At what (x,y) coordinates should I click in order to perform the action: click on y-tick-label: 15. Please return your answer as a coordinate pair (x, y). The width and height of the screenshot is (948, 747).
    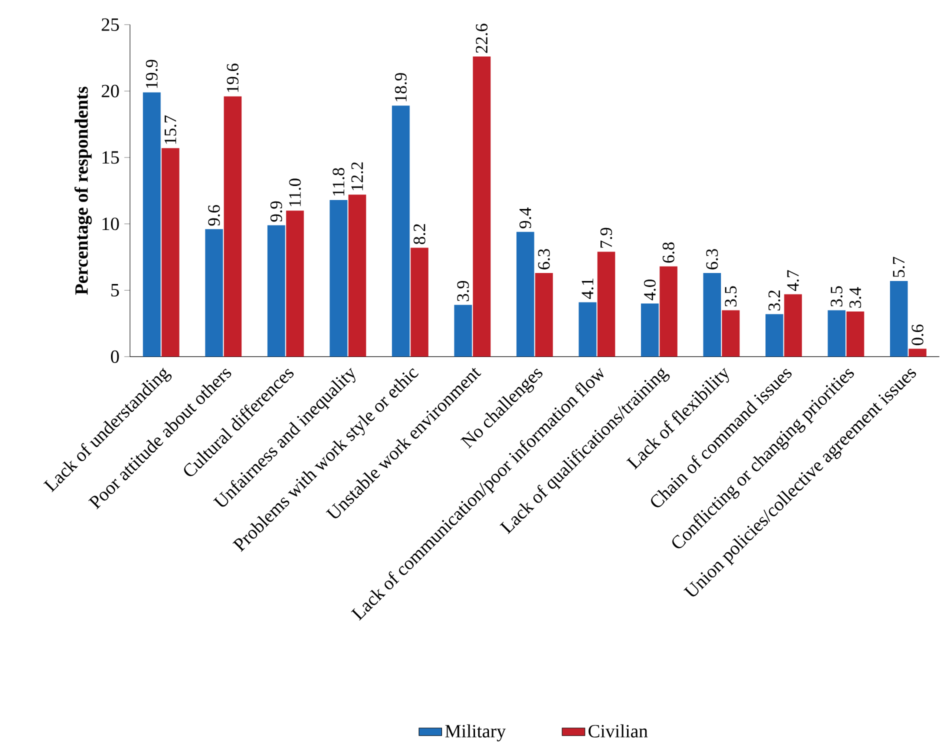
    Looking at the image, I should click on (110, 157).